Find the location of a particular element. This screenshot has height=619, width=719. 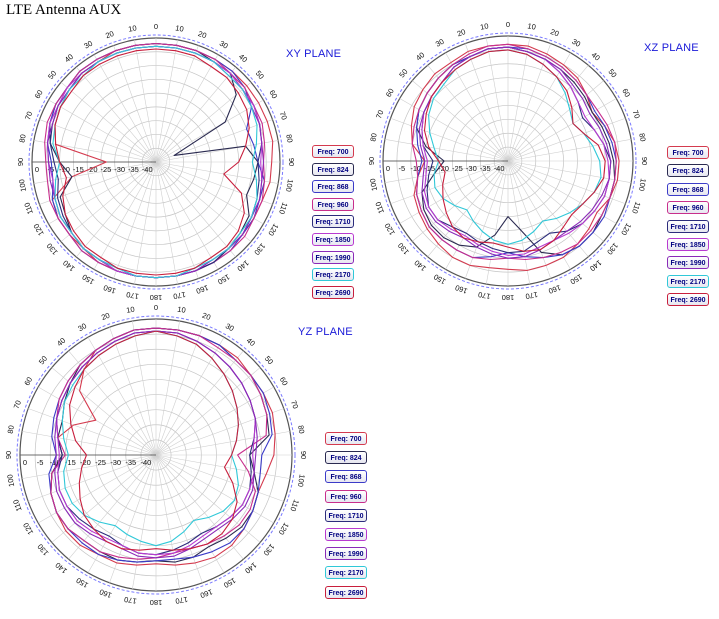

xy-plane-angle-tick: 70 is located at coordinates (28, 115).